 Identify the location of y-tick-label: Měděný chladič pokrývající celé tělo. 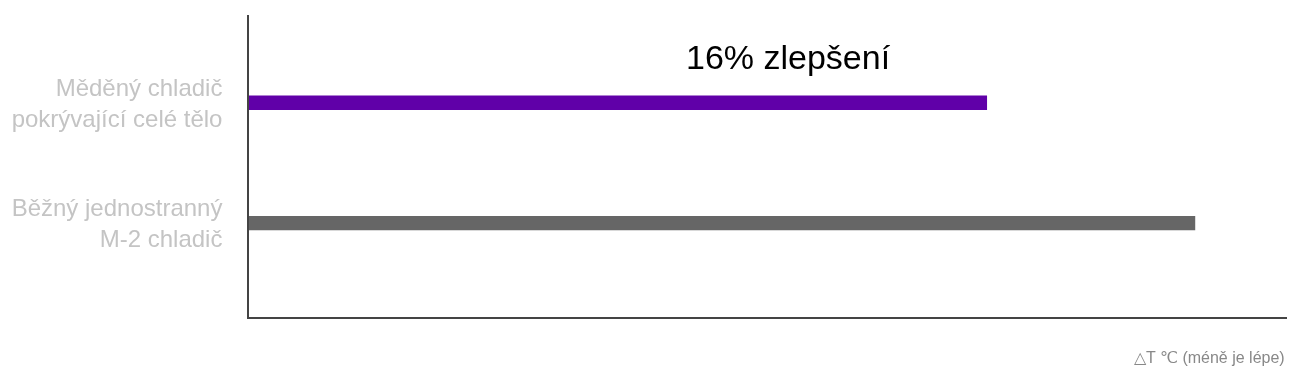
(117, 102).